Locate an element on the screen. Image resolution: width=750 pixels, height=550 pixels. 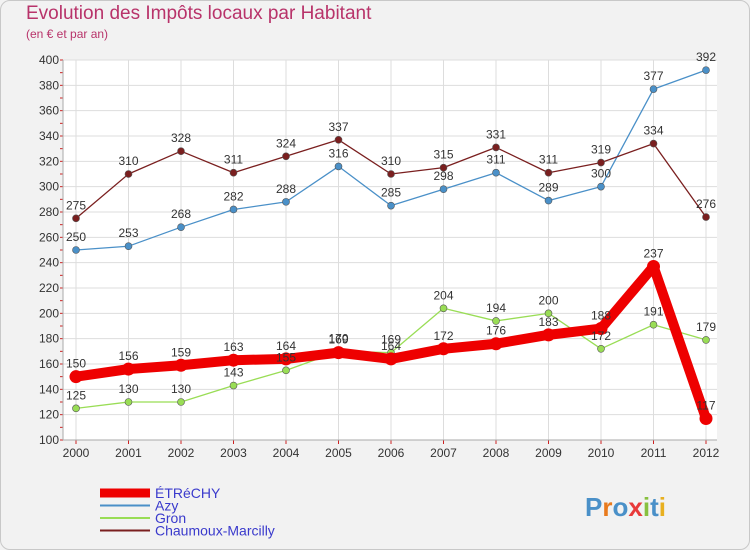
data-label: 172 is located at coordinates (601, 336).